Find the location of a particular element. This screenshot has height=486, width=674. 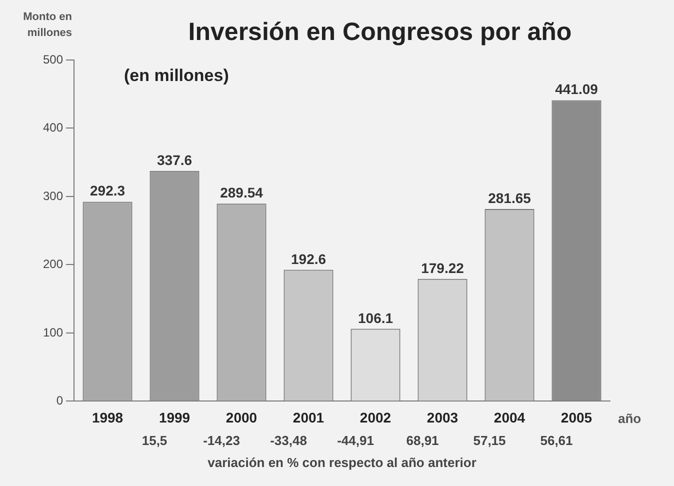

x-tick-label: 2000 is located at coordinates (242, 417).